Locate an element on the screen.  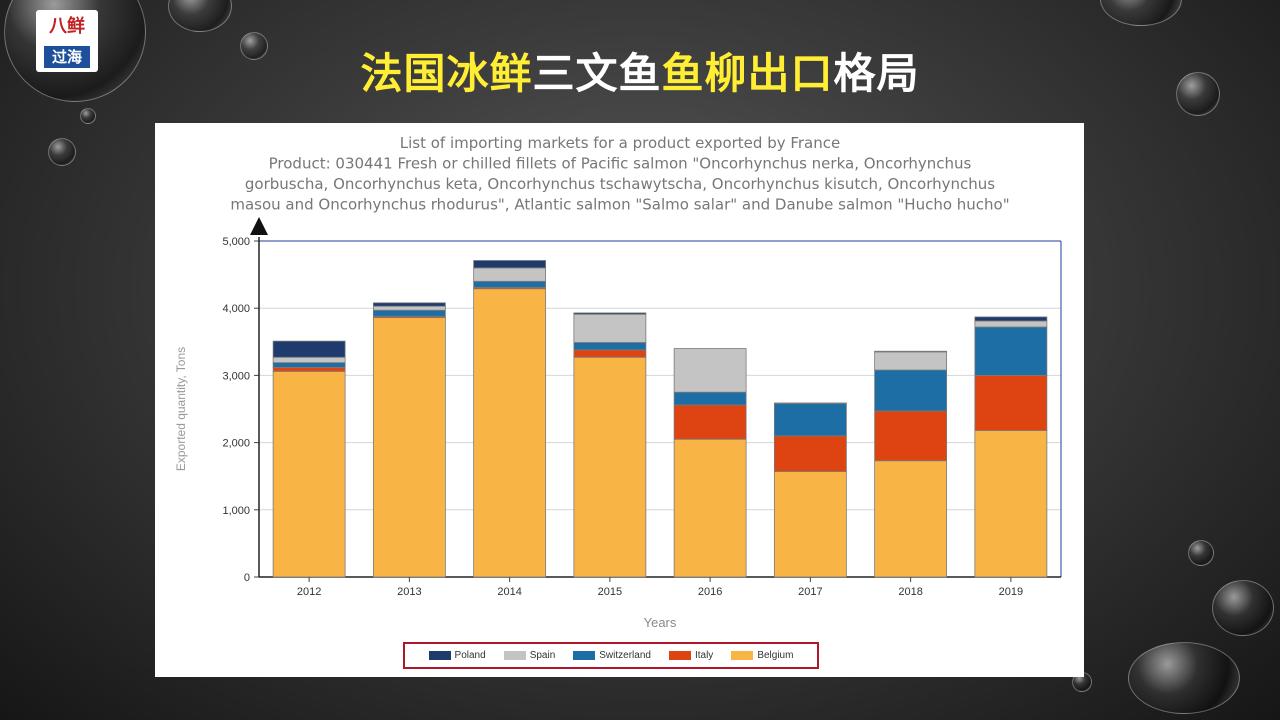
y-tick-label: 3,000 is located at coordinates (236, 376).